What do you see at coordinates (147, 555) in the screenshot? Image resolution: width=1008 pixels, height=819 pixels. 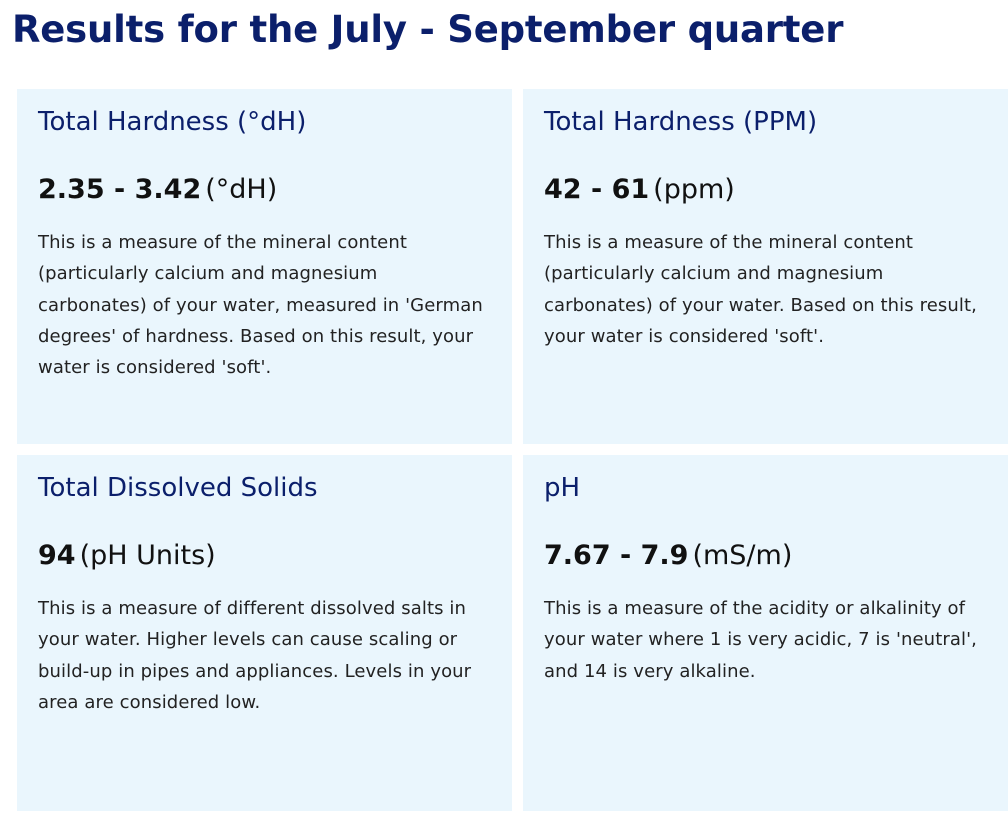 I see `value-unit: (pH Units)` at bounding box center [147, 555].